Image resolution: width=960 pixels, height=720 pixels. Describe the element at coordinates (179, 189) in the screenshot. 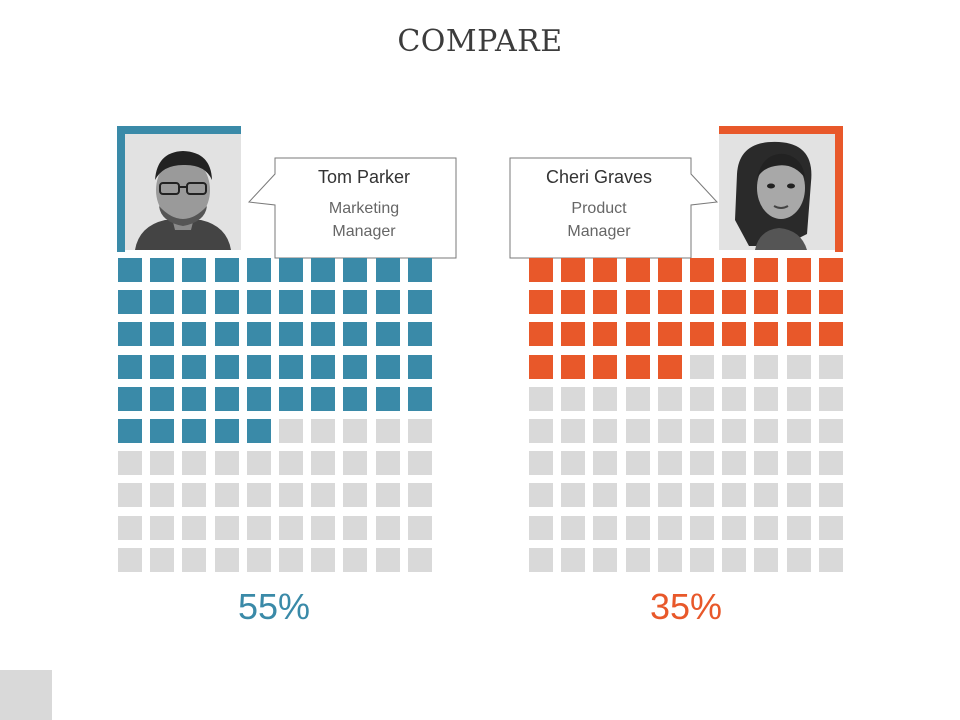

I see `photo-frame-left` at that location.